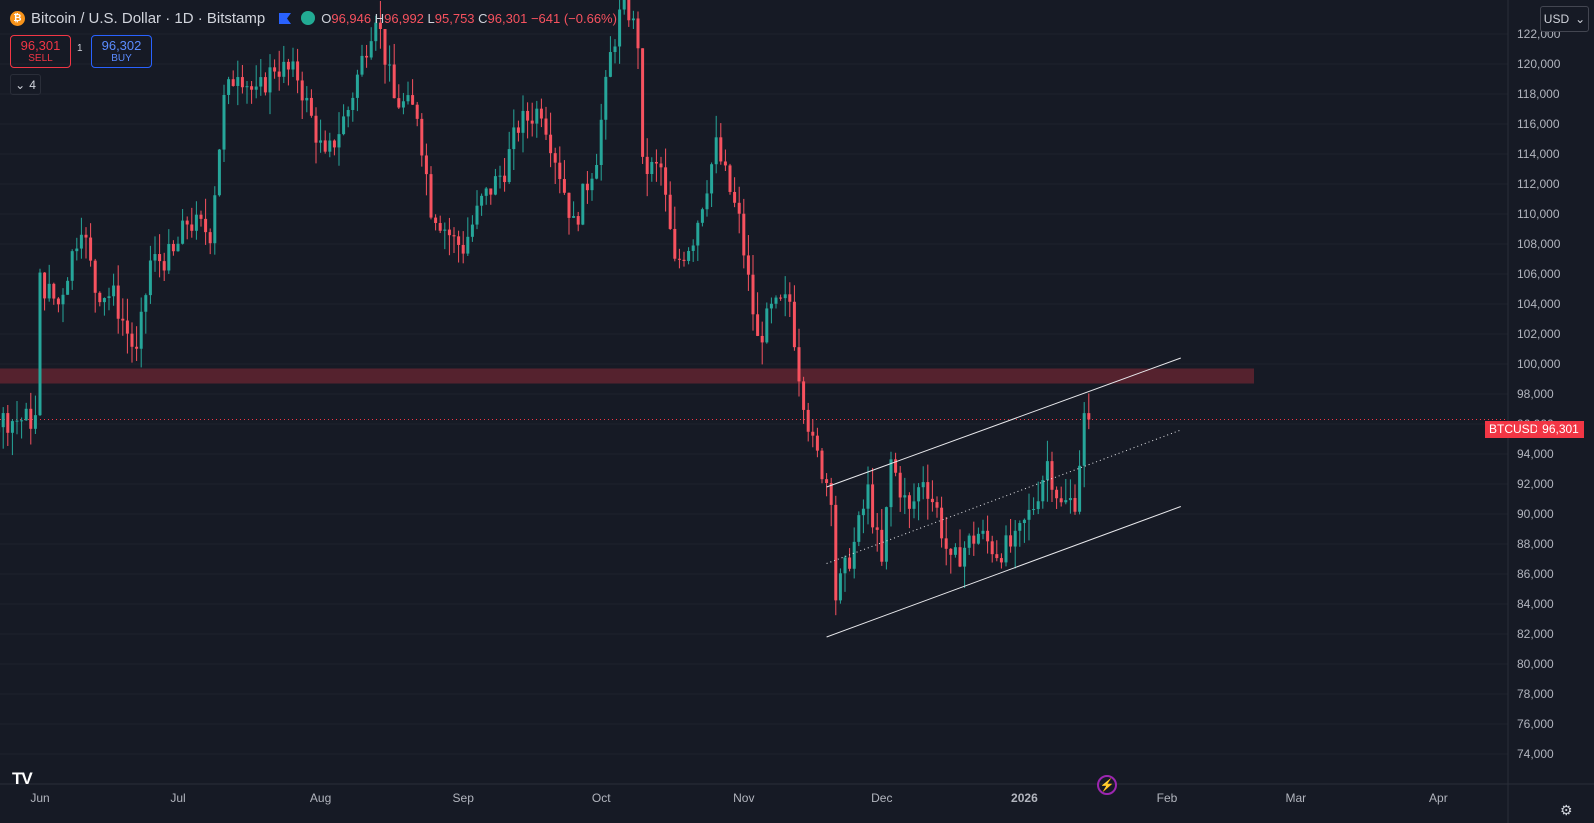 Image resolution: width=1594 pixels, height=823 pixels. I want to click on channel-lower-line, so click(1003, 572).